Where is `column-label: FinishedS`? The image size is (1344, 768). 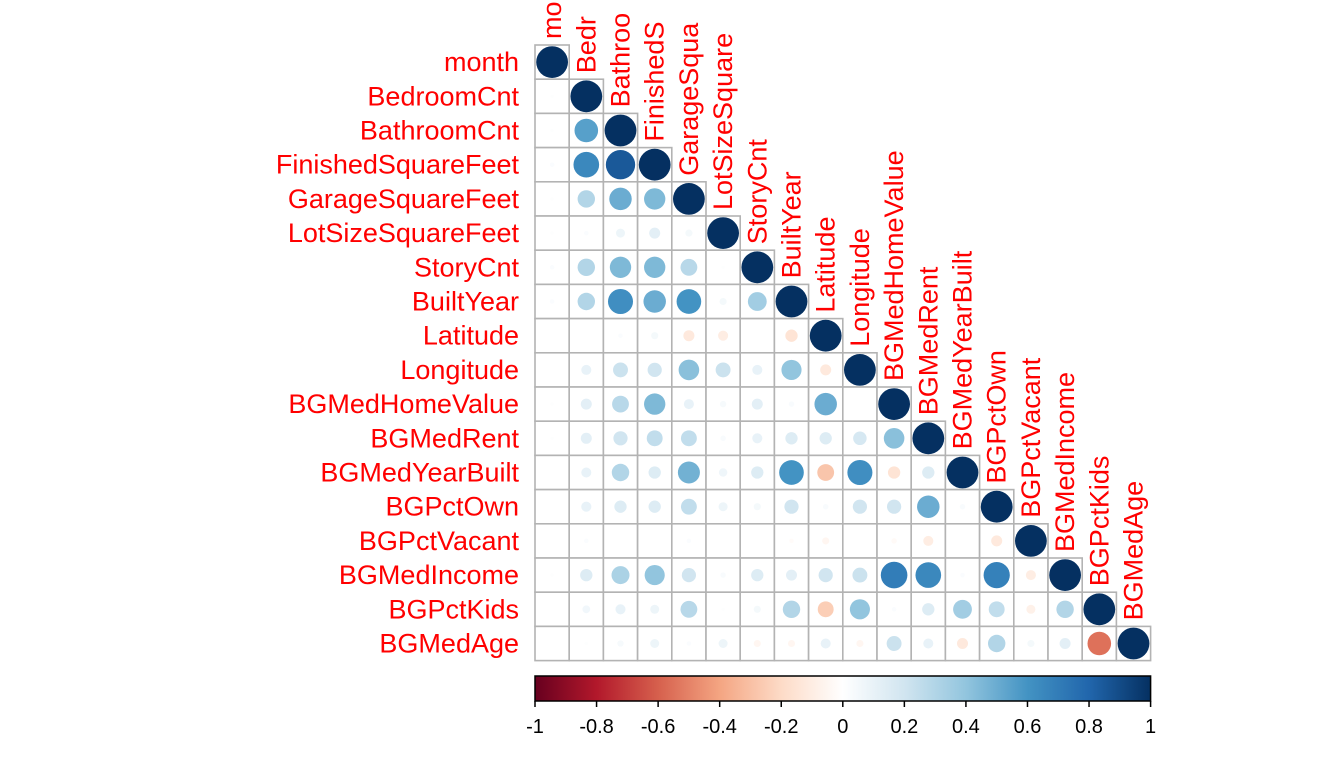 column-label: FinishedS is located at coordinates (655, 82).